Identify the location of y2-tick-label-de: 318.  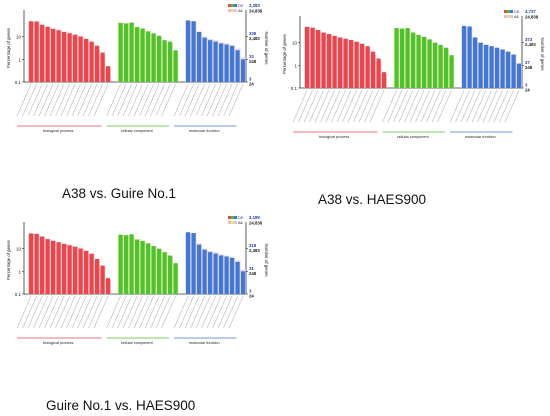
(253, 245).